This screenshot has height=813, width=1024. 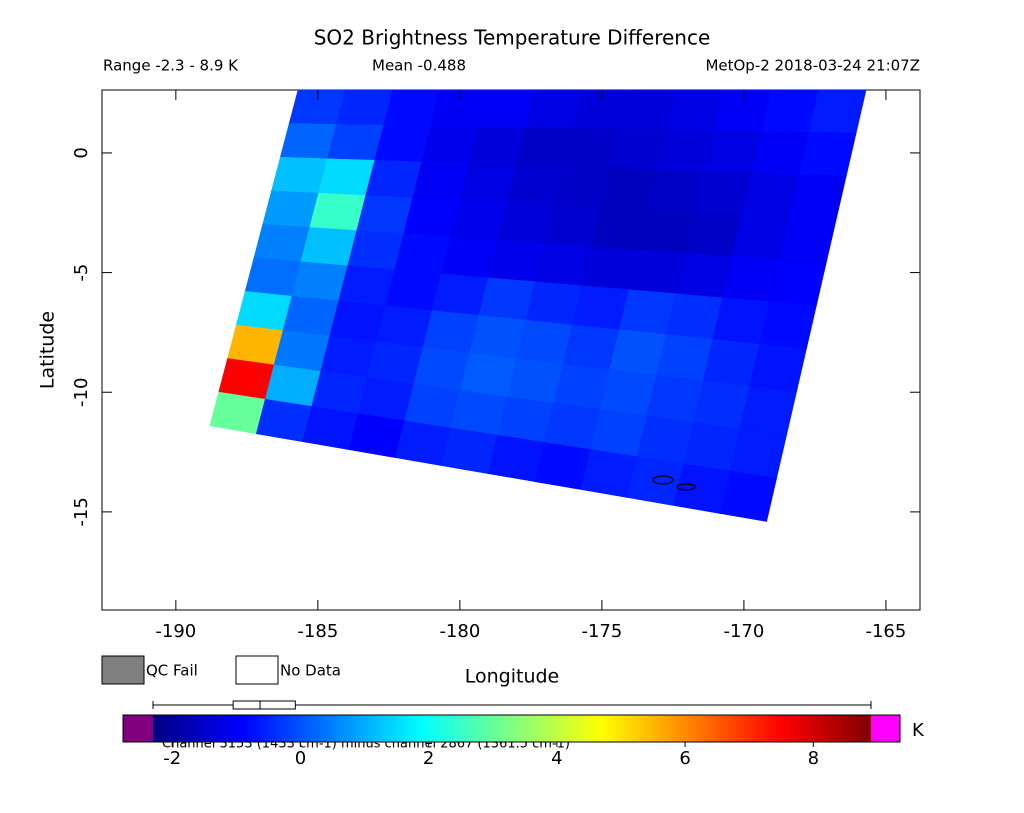 What do you see at coordinates (813, 758) in the screenshot?
I see `colorbar-tick-label: 8` at bounding box center [813, 758].